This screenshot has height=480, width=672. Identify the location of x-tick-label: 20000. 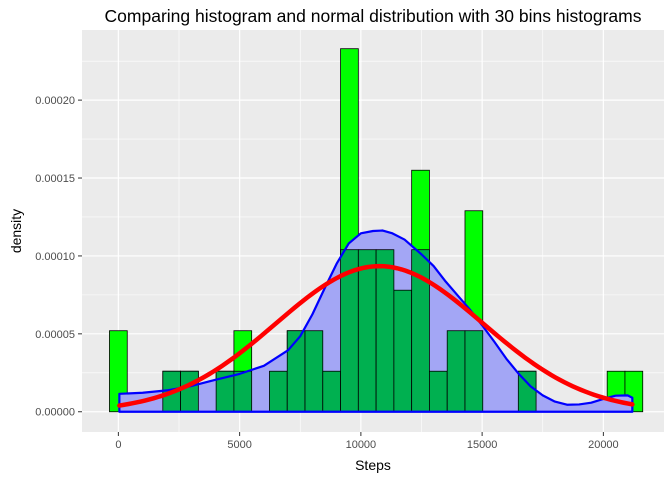
(603, 445).